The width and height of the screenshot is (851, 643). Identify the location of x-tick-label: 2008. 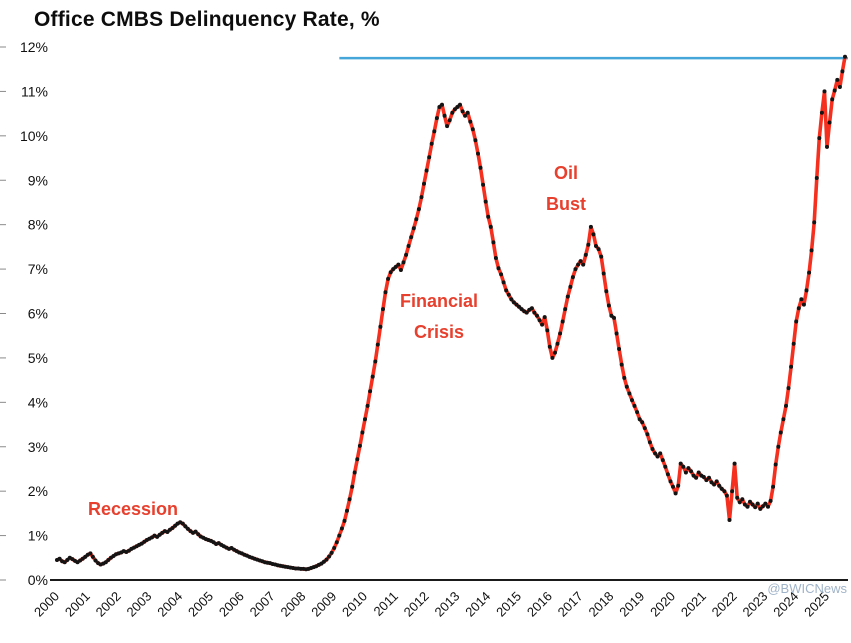
(292, 604).